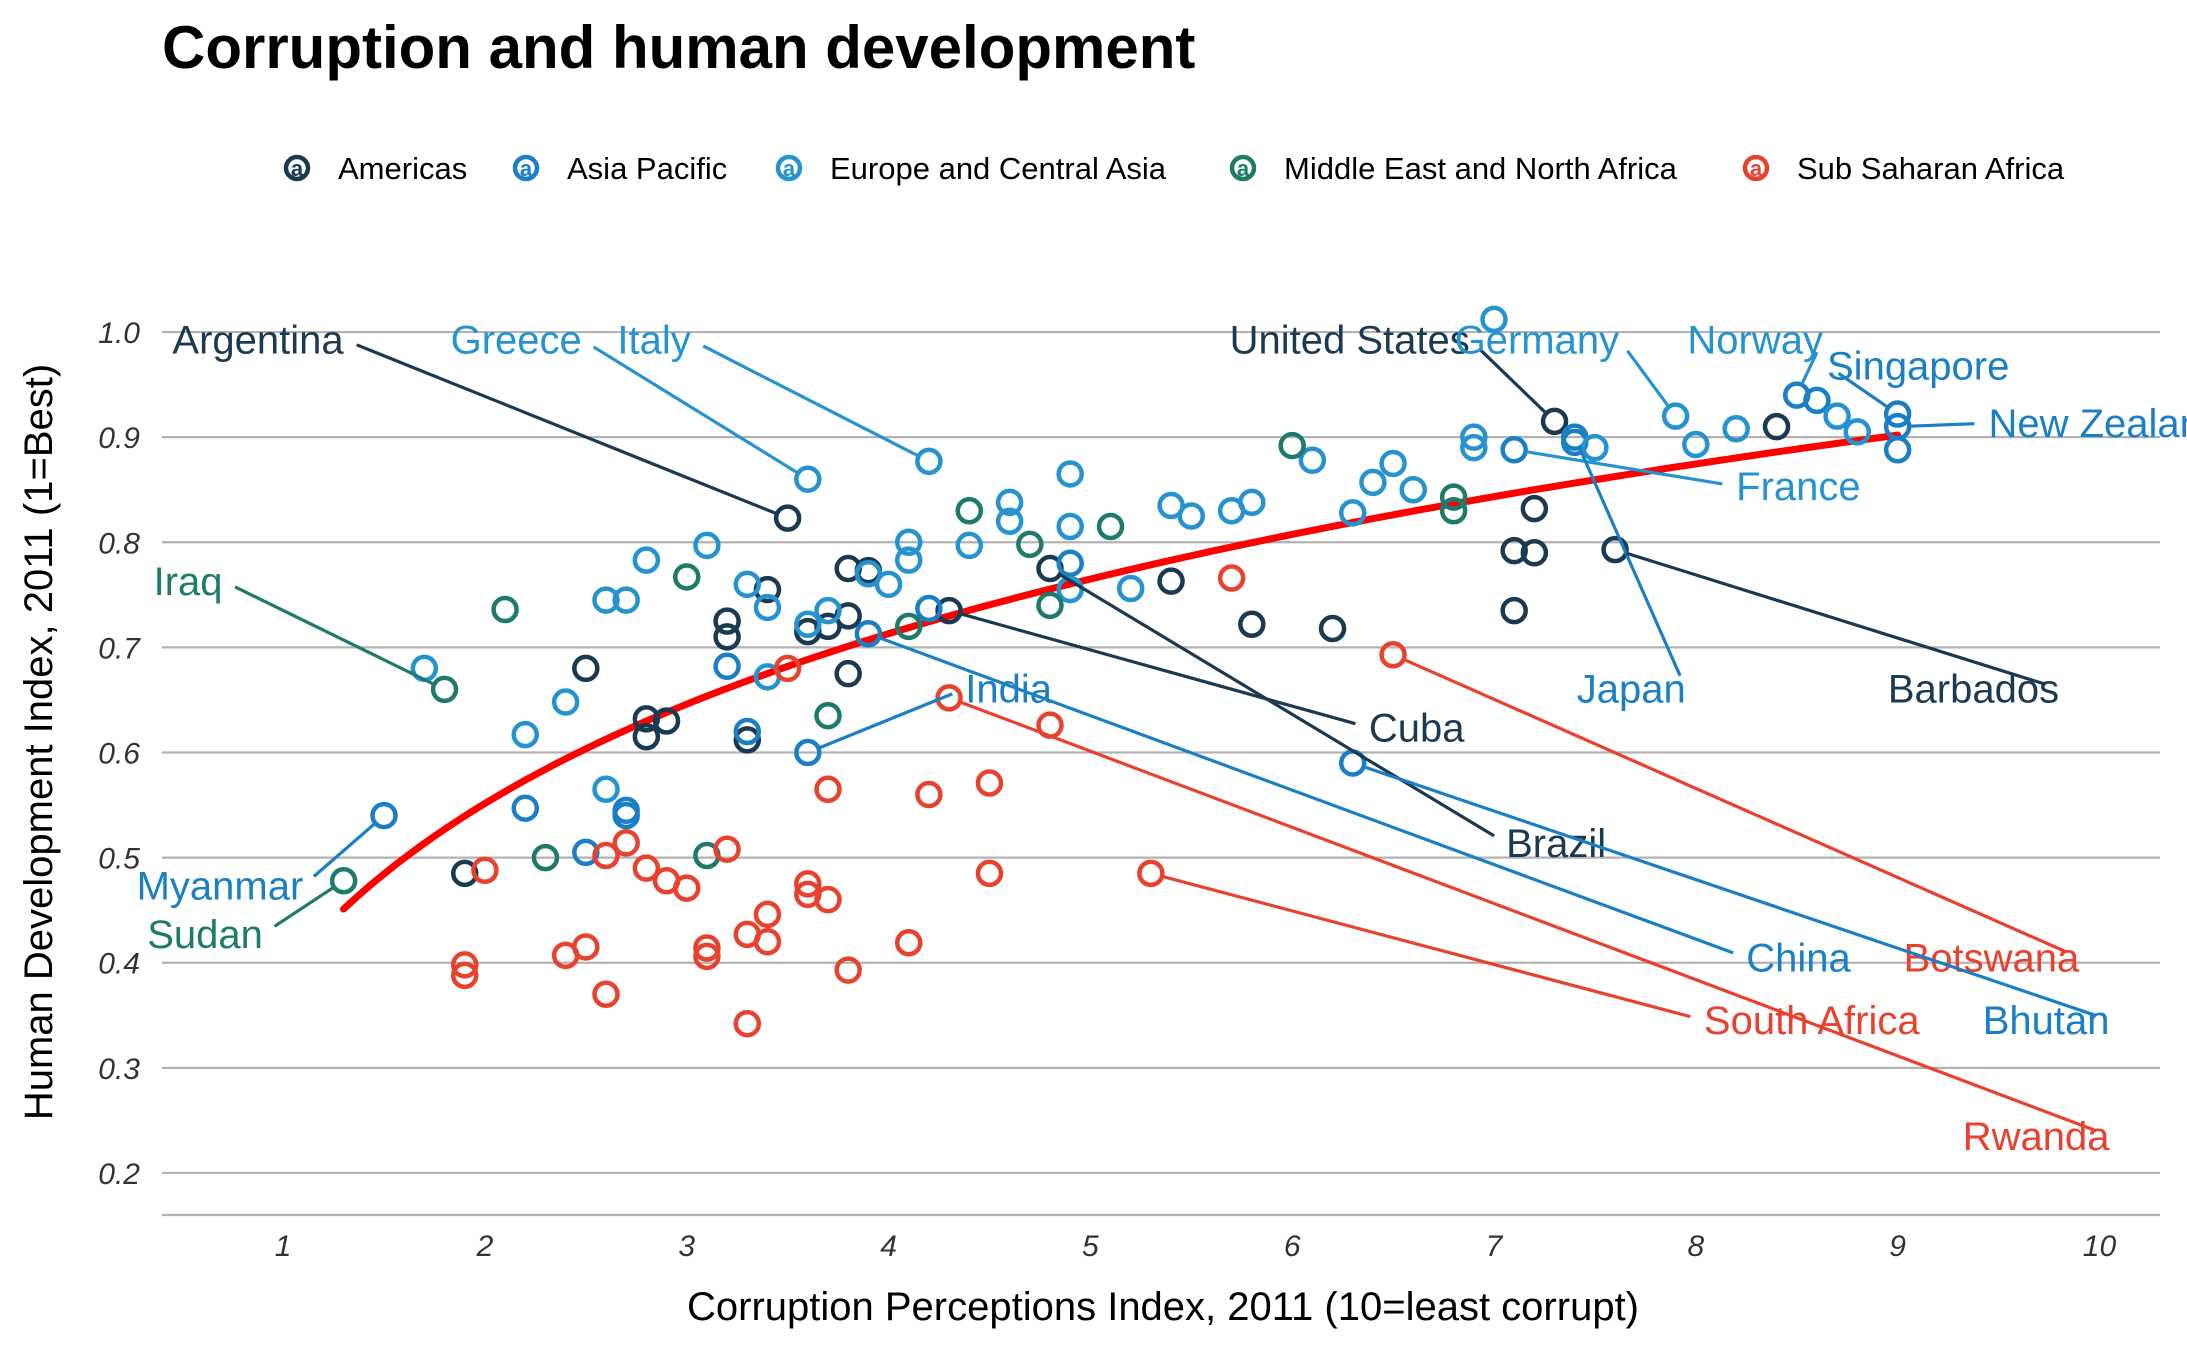 This screenshot has height=1351, width=2187. What do you see at coordinates (294, 623) in the screenshot?
I see `label-iraq: Iraq` at bounding box center [294, 623].